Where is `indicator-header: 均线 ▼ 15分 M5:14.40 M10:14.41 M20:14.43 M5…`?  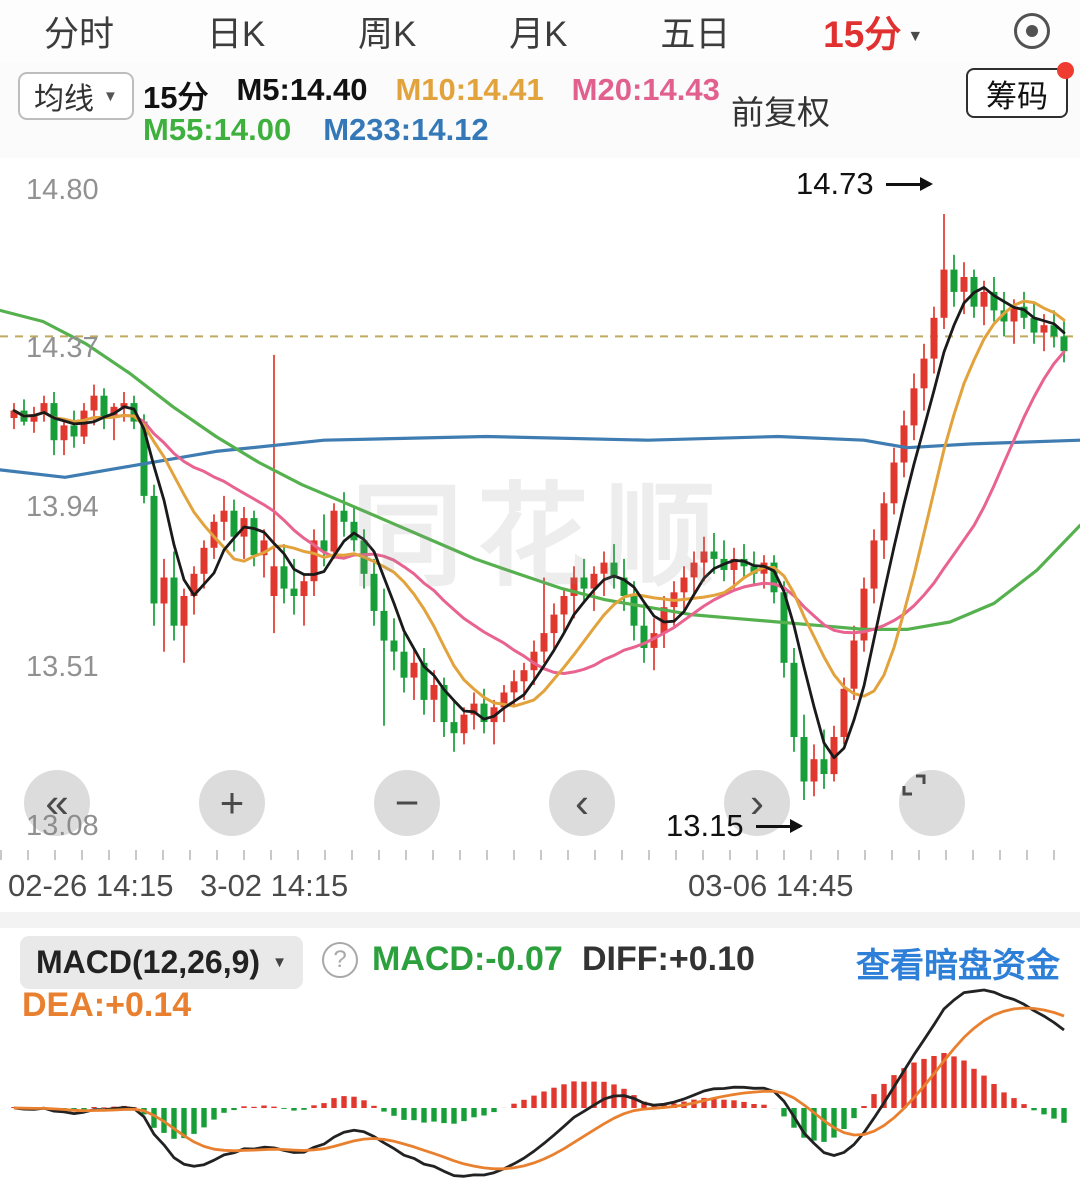
indicator-header: 均线 ▼ 15分 M5:14.40 M10:14.41 M20:14.43 M5… is located at coordinates (540, 110).